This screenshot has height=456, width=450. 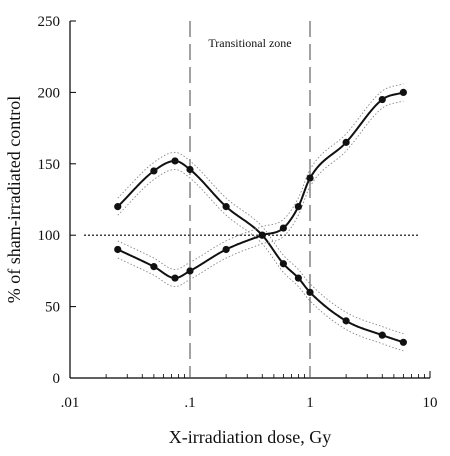 What do you see at coordinates (430, 403) in the screenshot?
I see `x-tick-label: 10` at bounding box center [430, 403].